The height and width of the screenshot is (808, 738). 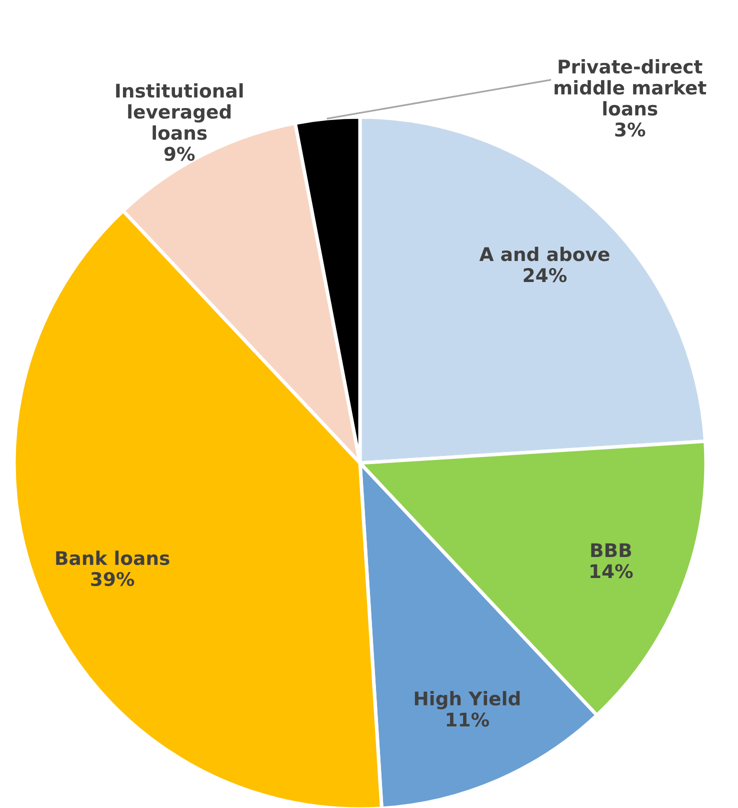 I want to click on slice-label: Institutional leveraged loans, so click(x=179, y=111).